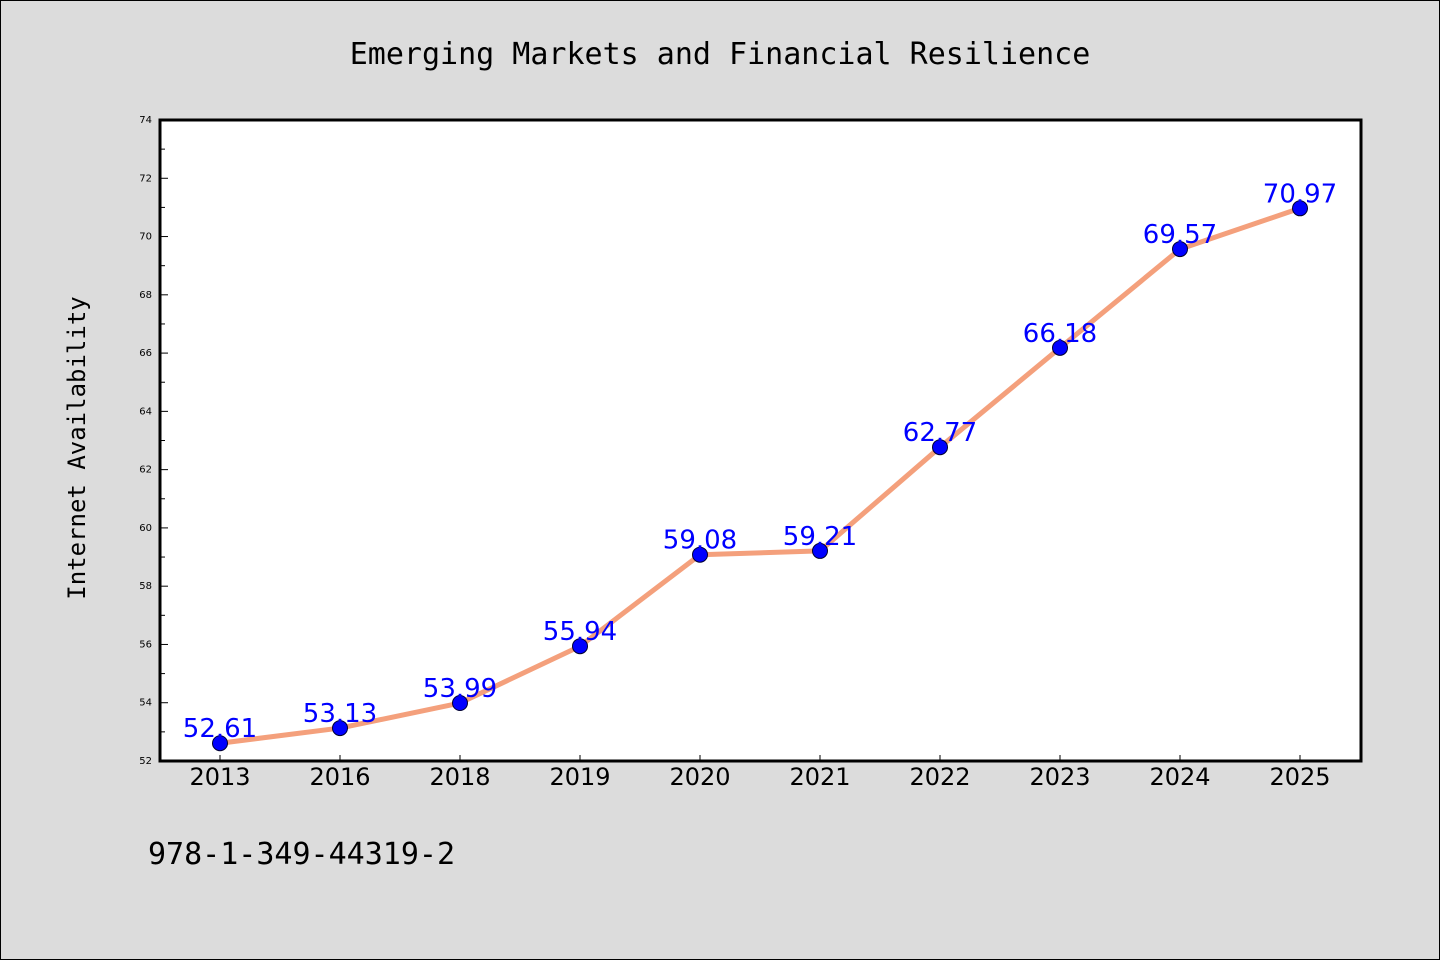 This screenshot has width=1440, height=960. I want to click on isbn-text: 978-1-349-44319-2, so click(301, 854).